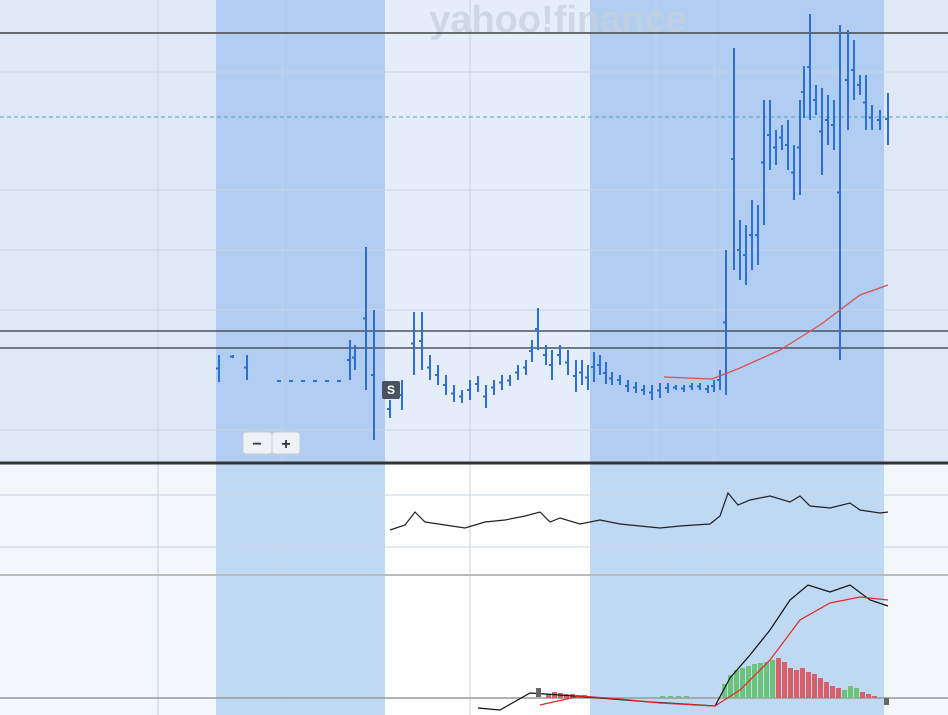  What do you see at coordinates (714, 651) in the screenshot?
I see `signal-line` at bounding box center [714, 651].